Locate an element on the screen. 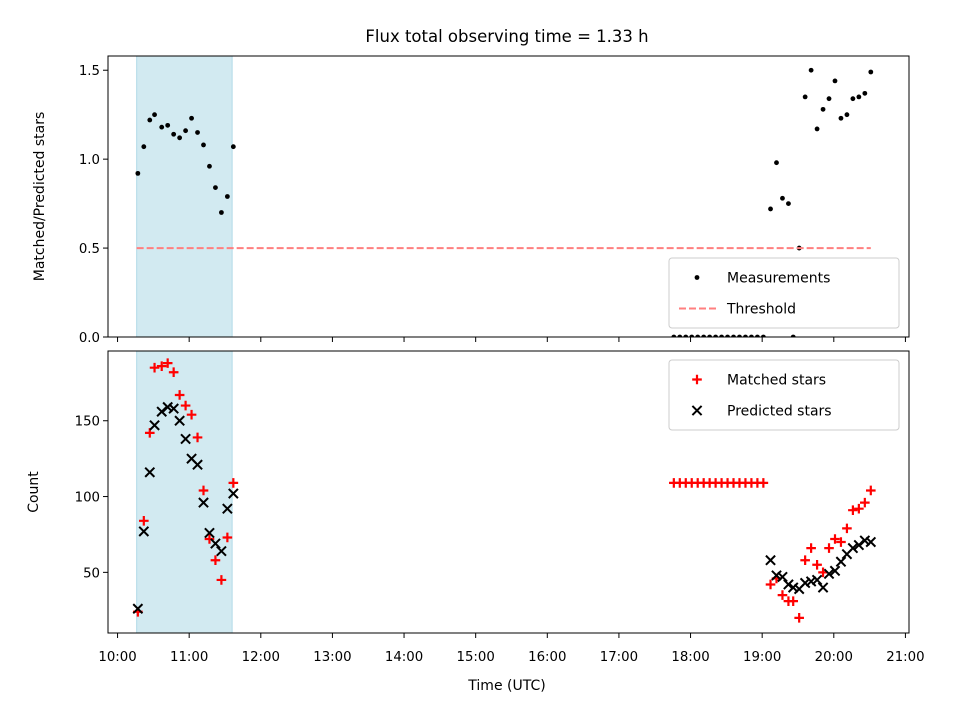 This screenshot has height=720, width=960. top-panel-legend: Measurements Threshold is located at coordinates (784, 293).